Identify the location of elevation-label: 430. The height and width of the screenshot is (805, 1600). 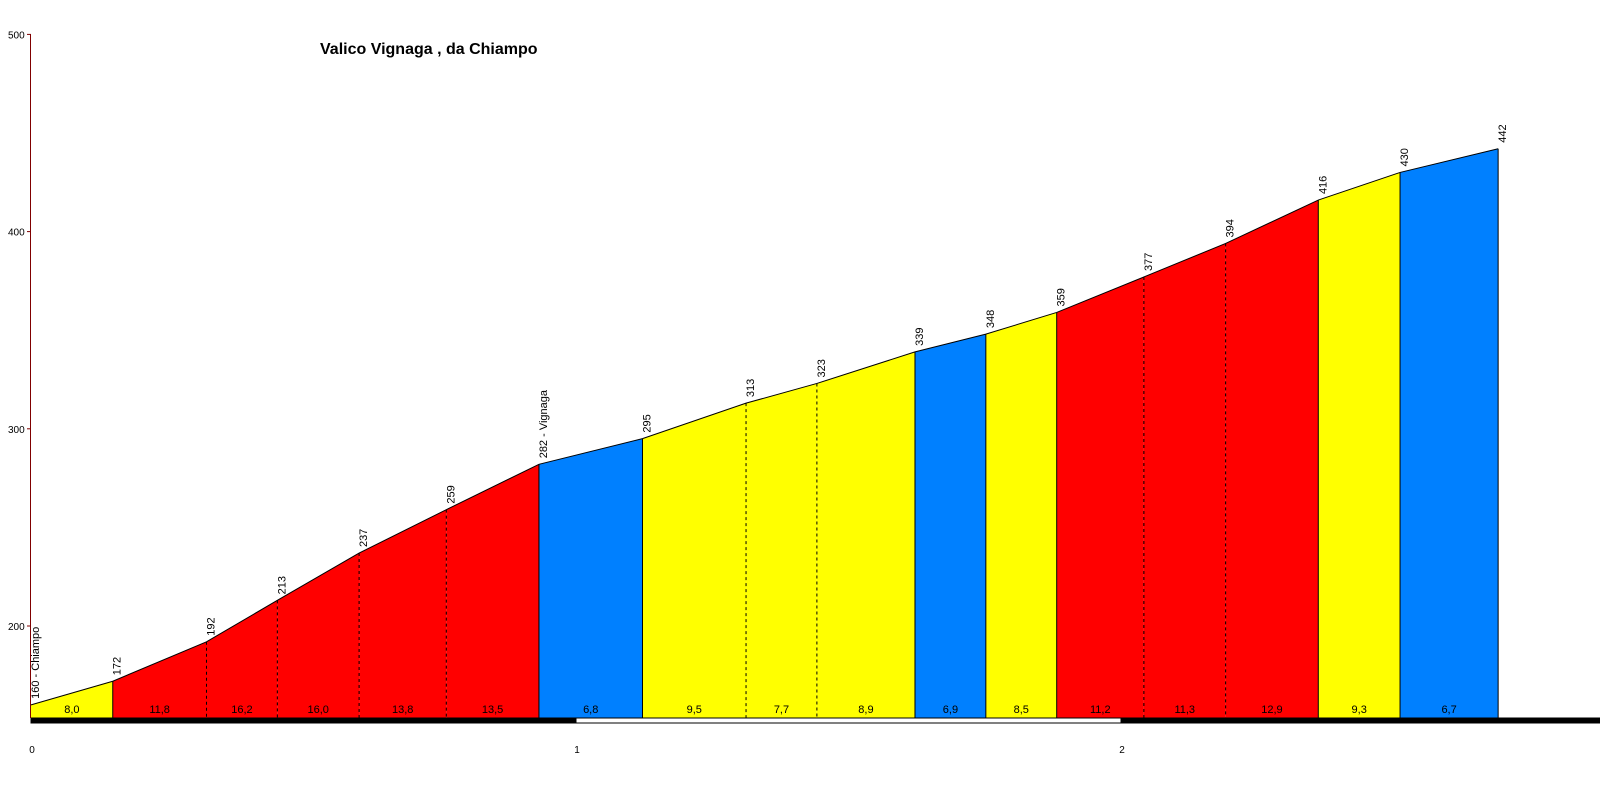
(1405, 157).